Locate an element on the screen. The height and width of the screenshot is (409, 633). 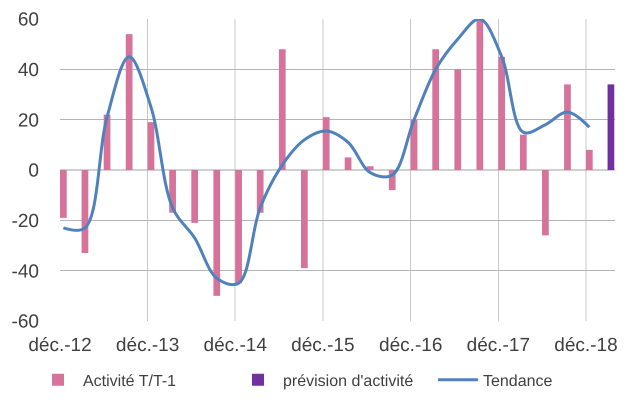
x-tick-label: déc.-13 is located at coordinates (148, 345).